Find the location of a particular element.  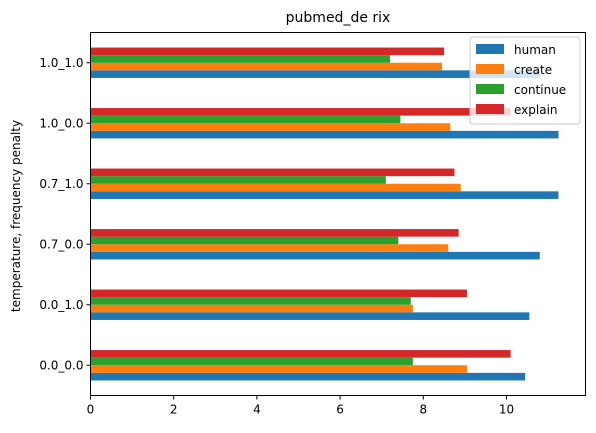

legend-swatch-create is located at coordinates (490, 69).